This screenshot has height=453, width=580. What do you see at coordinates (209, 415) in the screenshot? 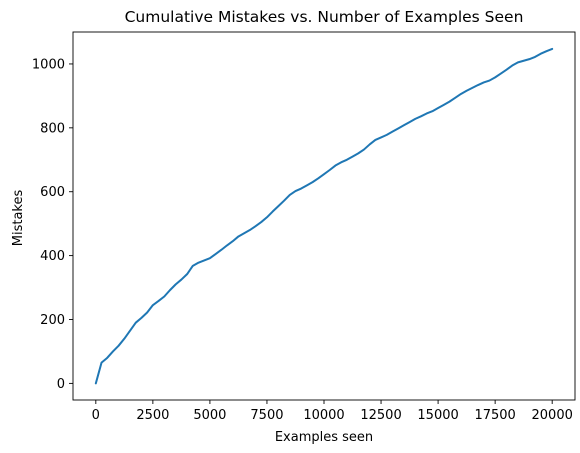
I see `x-tick-label: 5000` at bounding box center [209, 415].